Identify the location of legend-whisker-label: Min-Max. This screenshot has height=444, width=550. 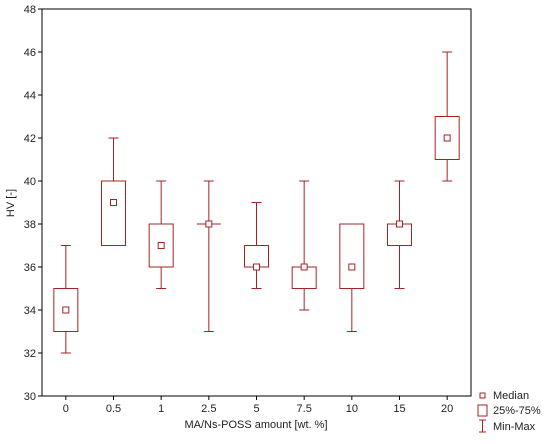
(514, 427).